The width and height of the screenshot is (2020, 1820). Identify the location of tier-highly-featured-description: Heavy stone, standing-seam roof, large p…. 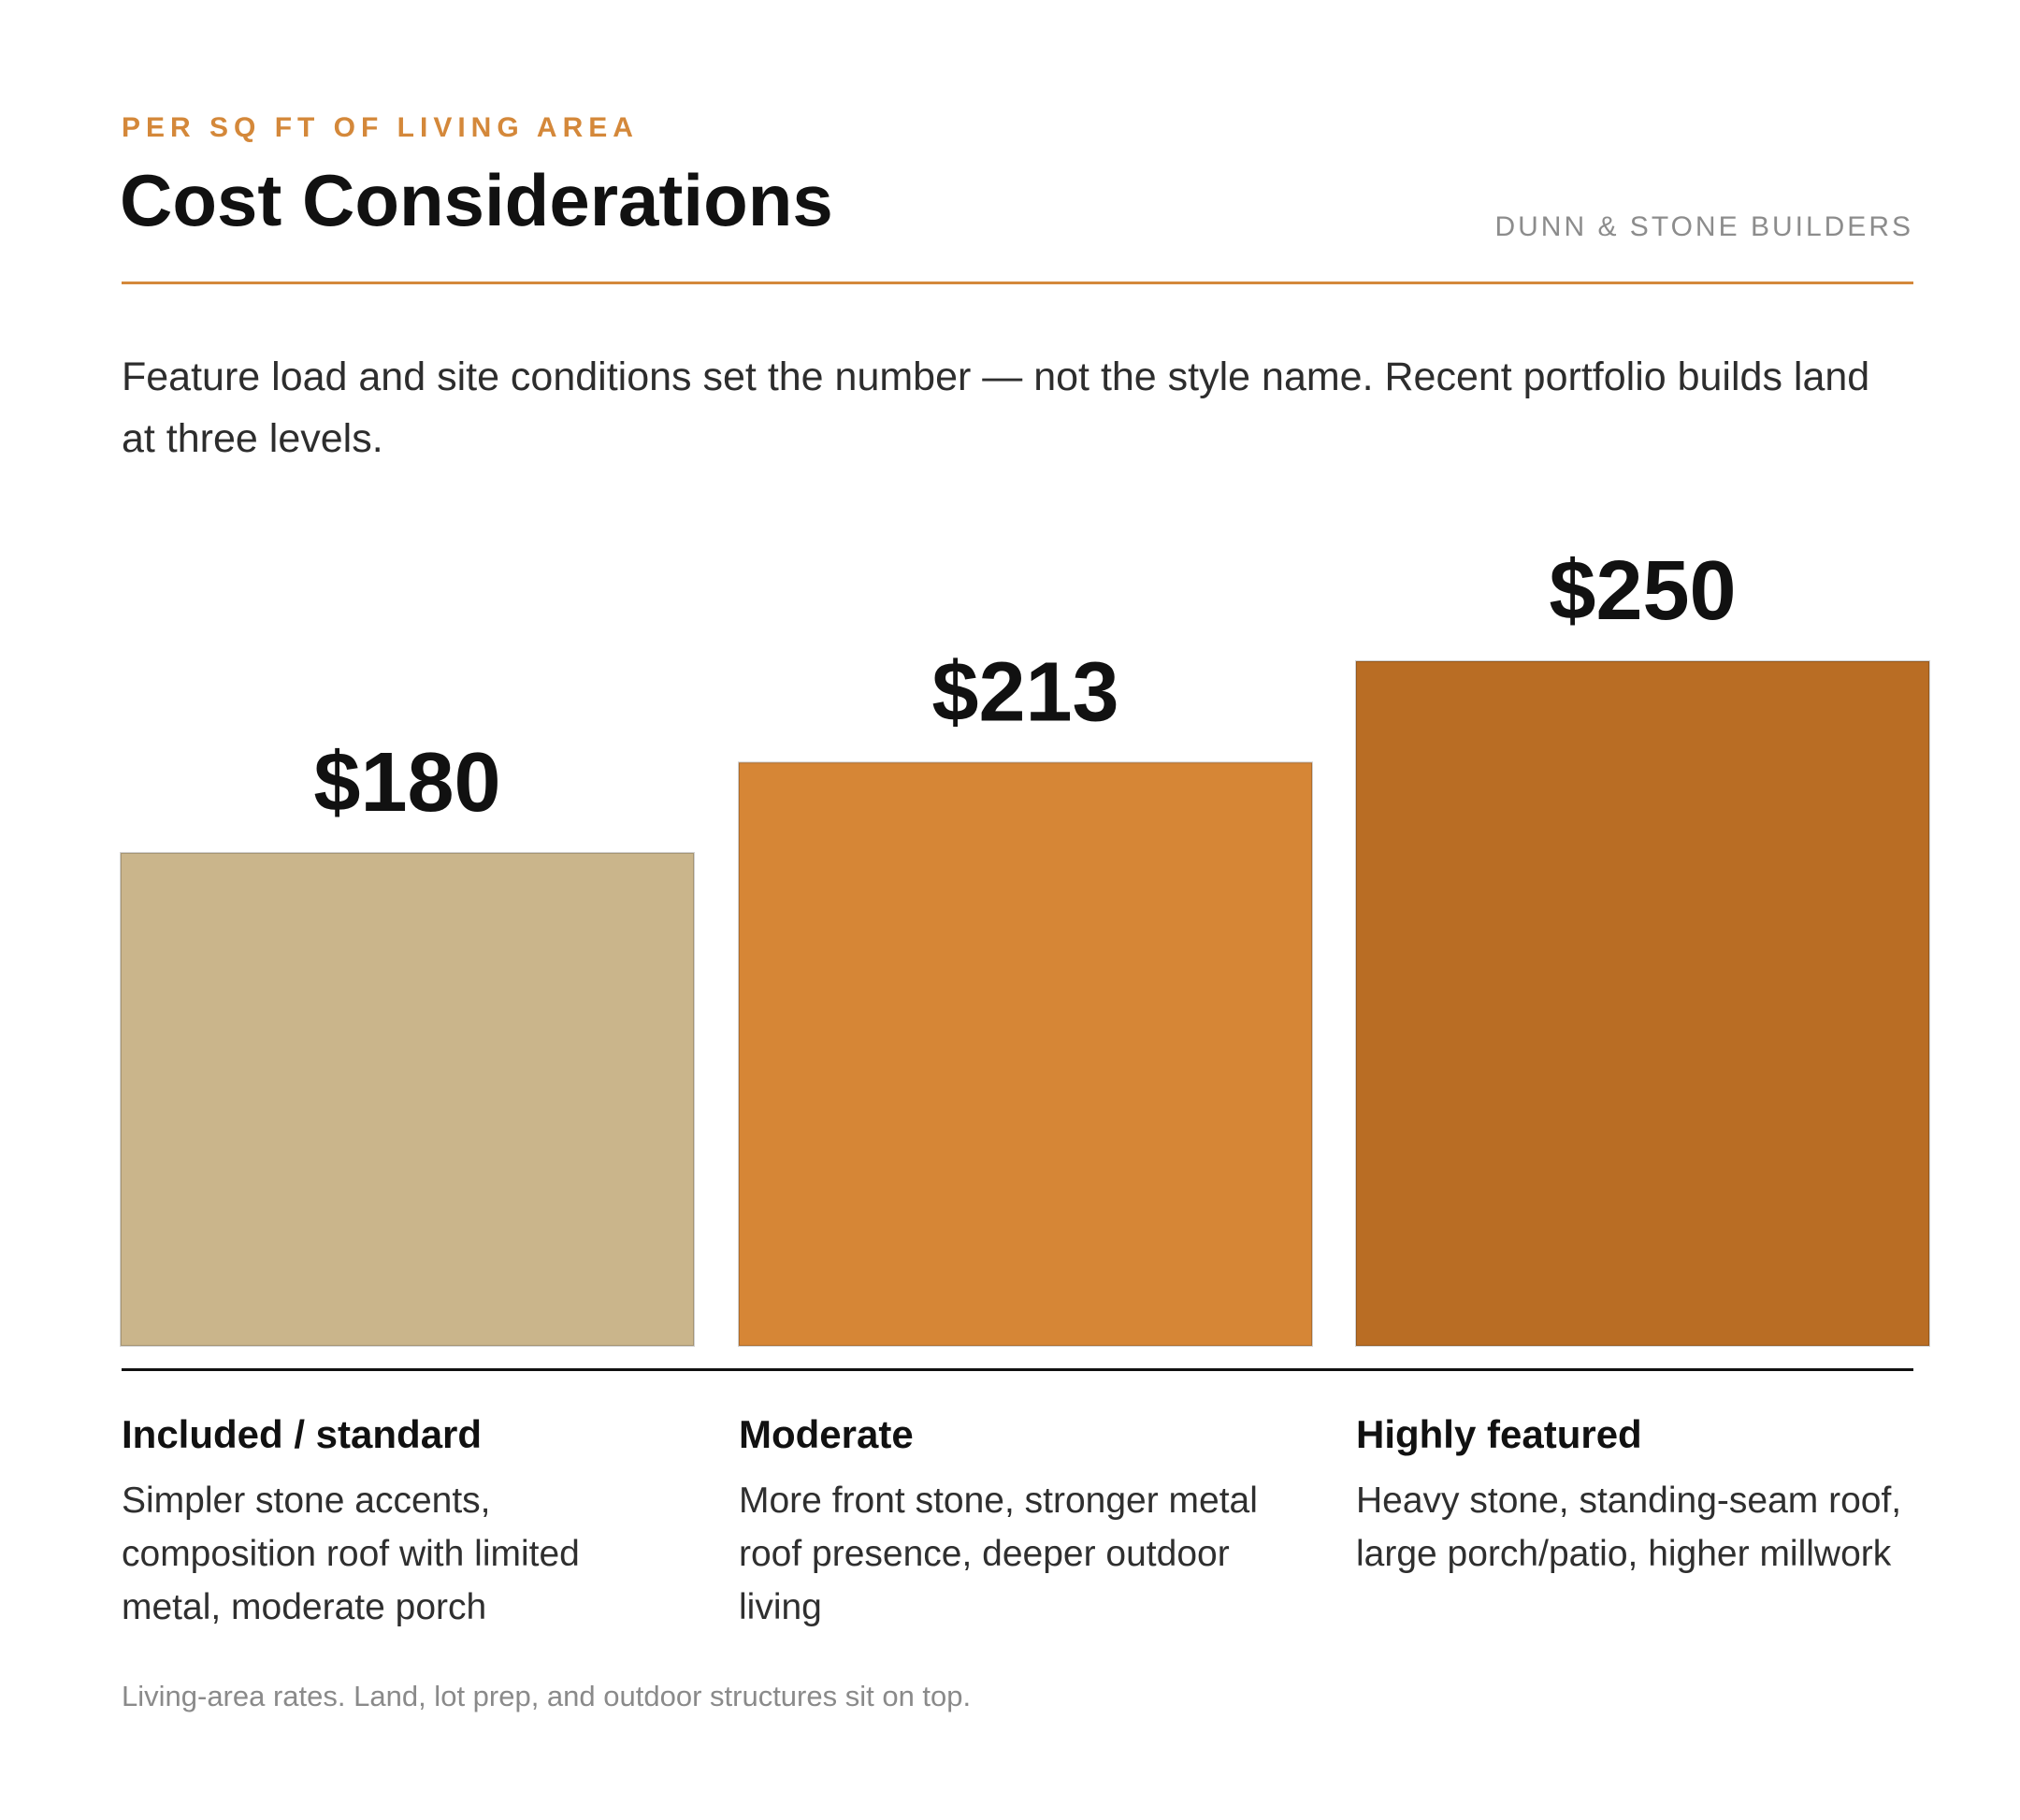
(1629, 1527).